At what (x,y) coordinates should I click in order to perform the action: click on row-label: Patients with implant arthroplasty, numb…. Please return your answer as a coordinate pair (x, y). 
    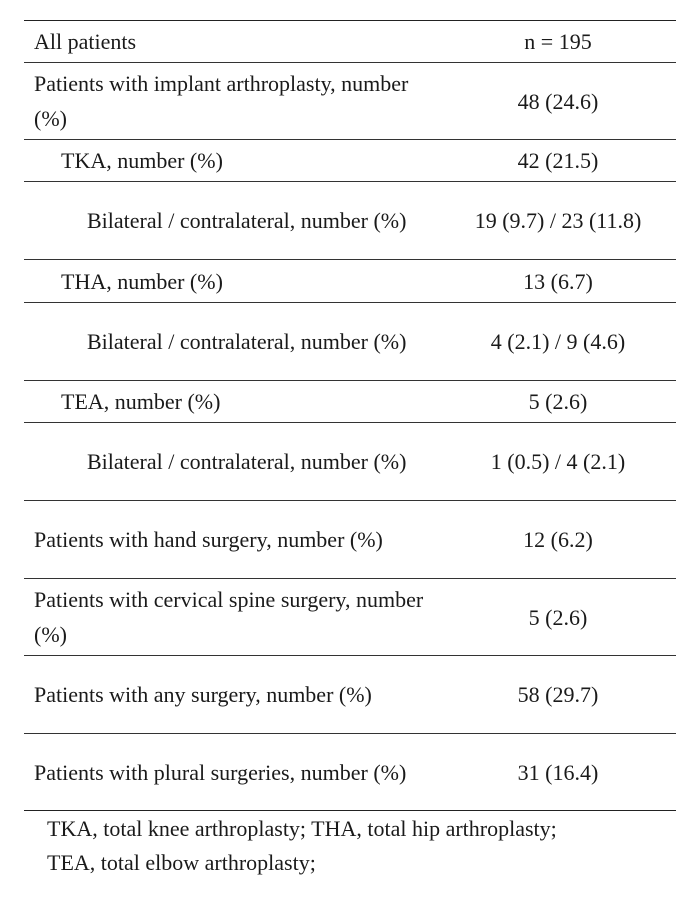
    Looking at the image, I should click on (221, 101).